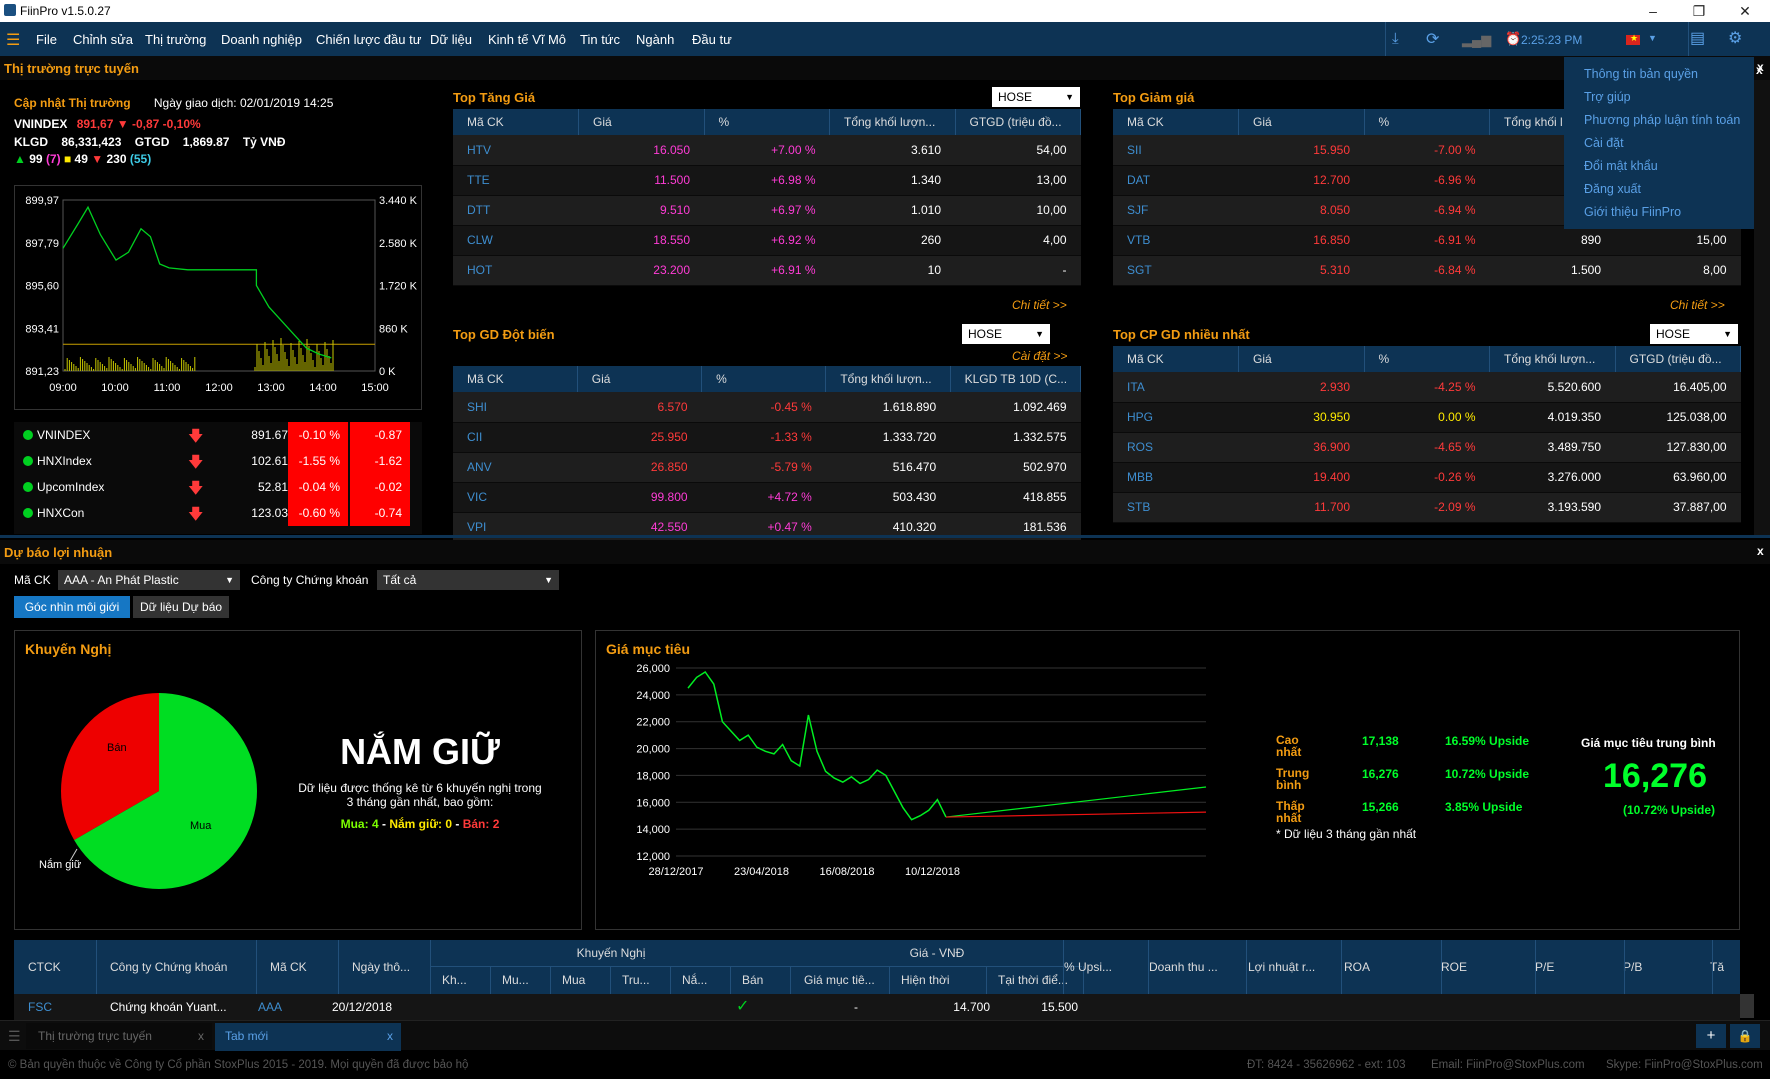  What do you see at coordinates (1612, 189) in the screenshot?
I see `settings-menu-item: Đăng xuất` at bounding box center [1612, 189].